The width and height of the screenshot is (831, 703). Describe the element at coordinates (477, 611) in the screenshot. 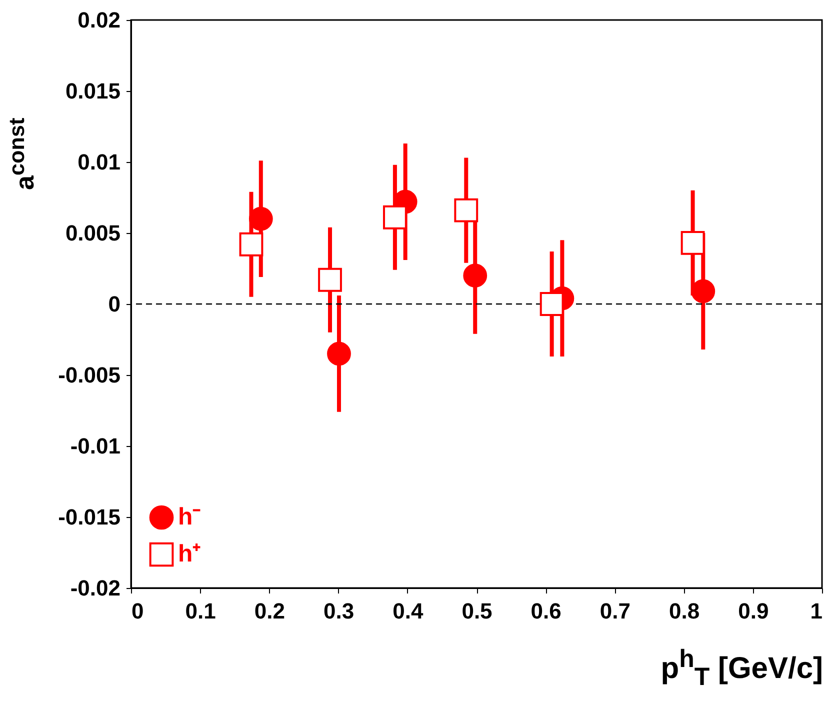

I see `x-tick-label: 0.5` at that location.